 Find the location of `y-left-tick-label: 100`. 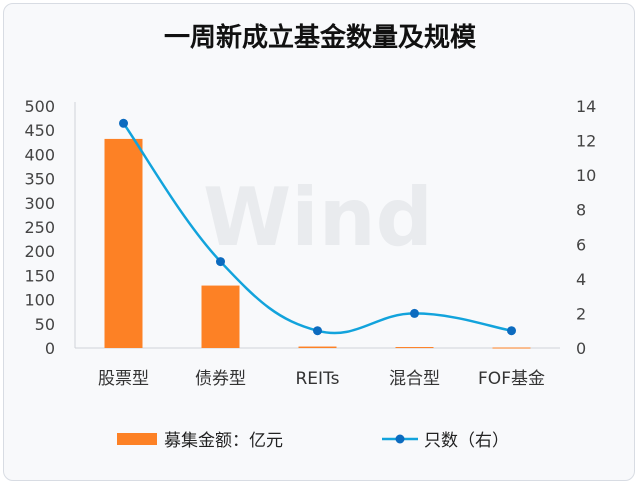

y-left-tick-label: 100 is located at coordinates (39, 300).